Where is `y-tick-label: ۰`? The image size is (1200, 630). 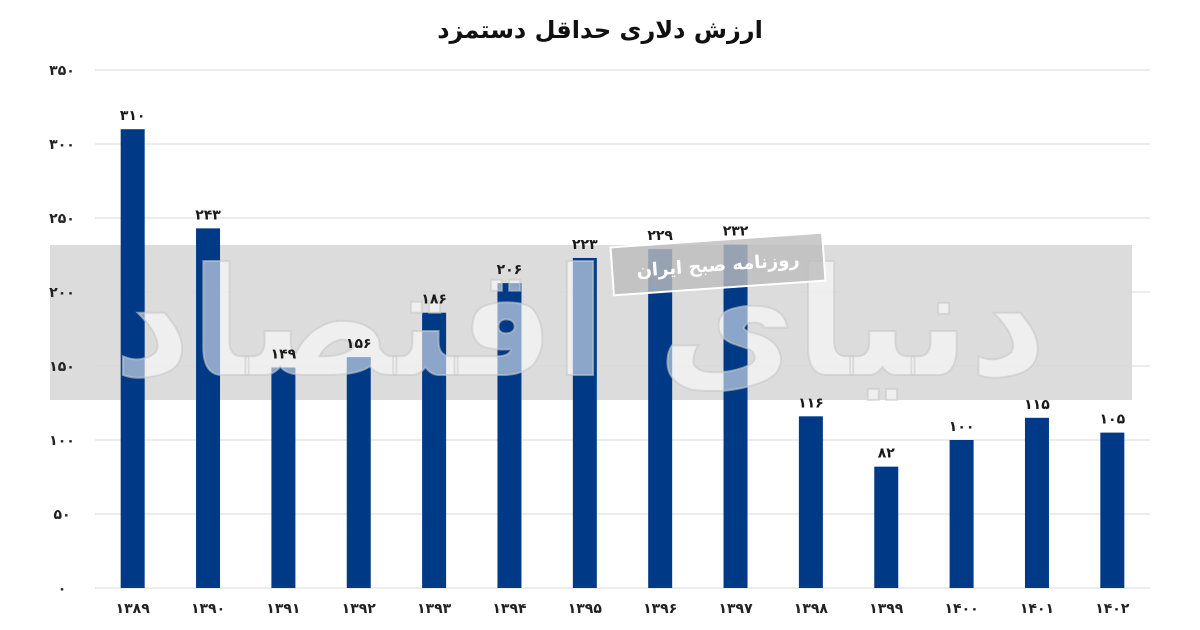 y-tick-label: ۰ is located at coordinates (62, 589).